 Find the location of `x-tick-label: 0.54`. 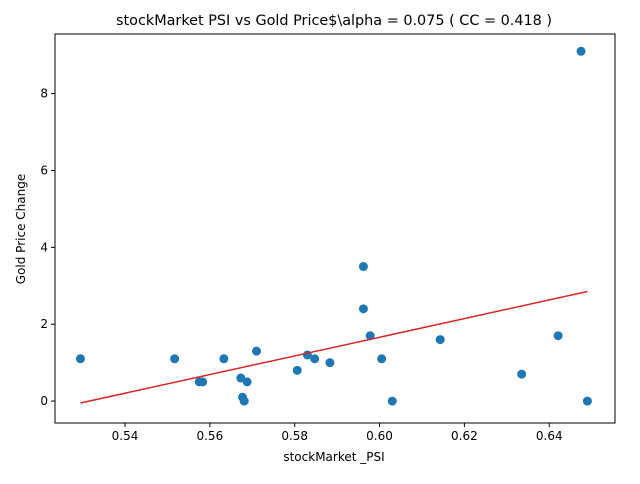

x-tick-label: 0.54 is located at coordinates (125, 436).